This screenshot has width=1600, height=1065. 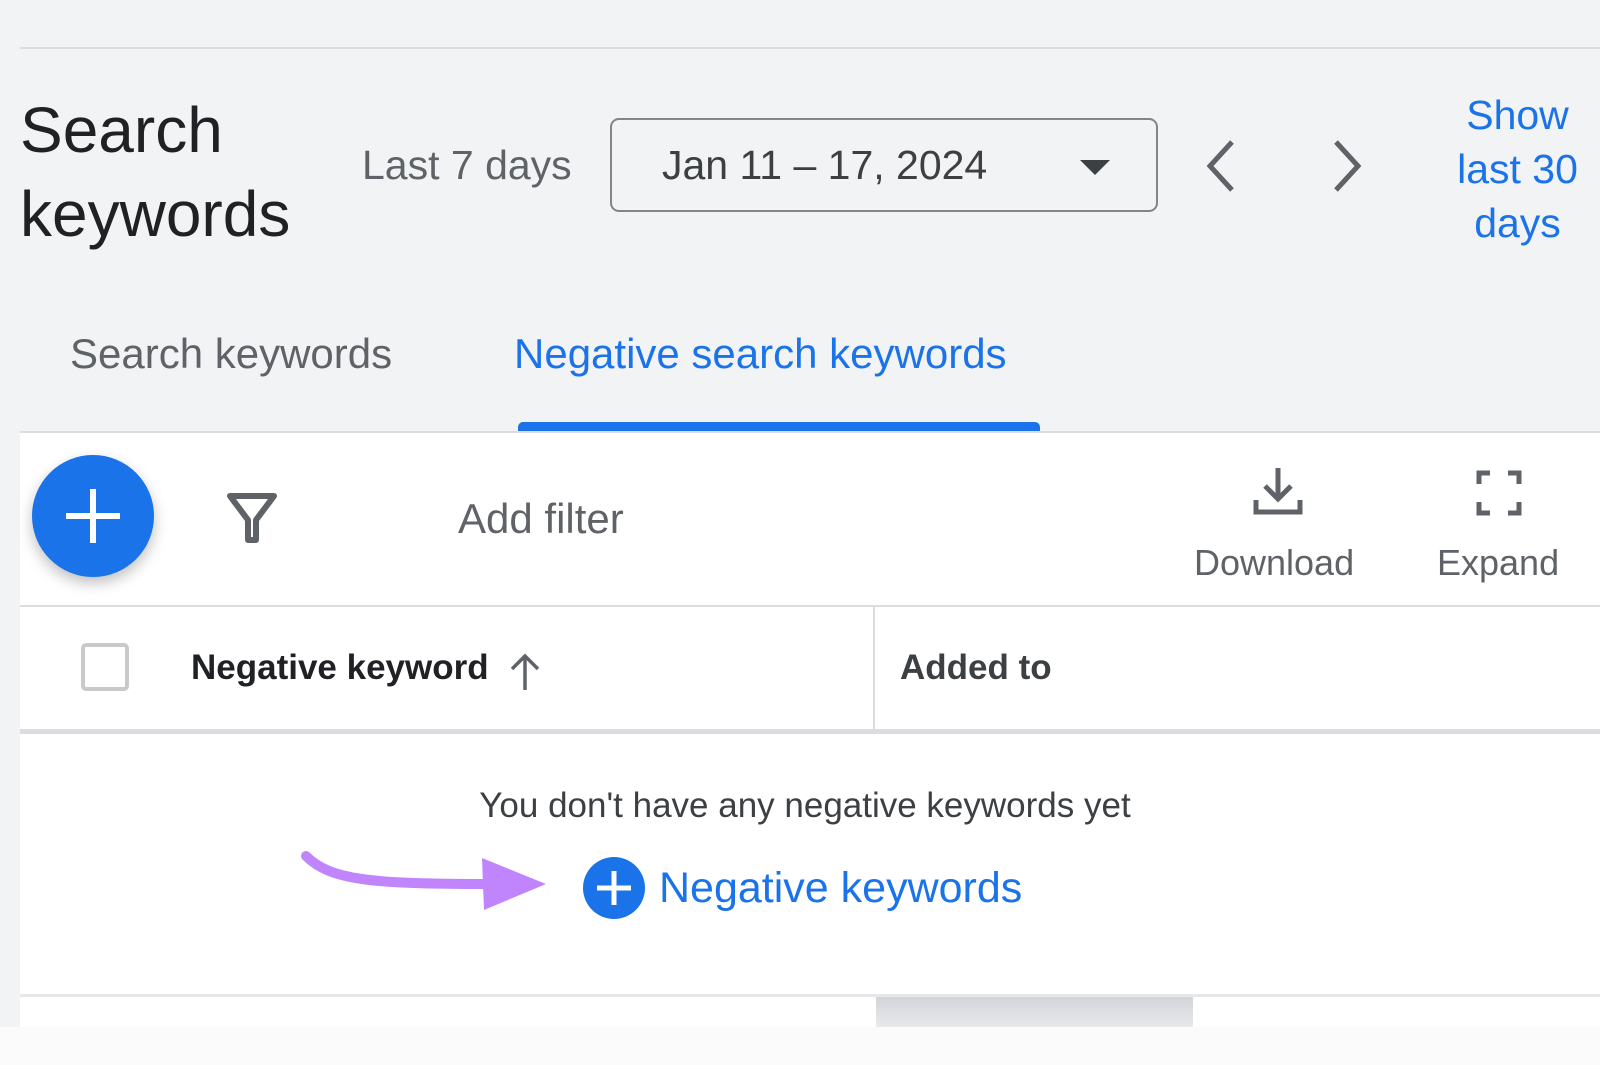 What do you see at coordinates (467, 165) in the screenshot?
I see `period-label: Last 7 days` at bounding box center [467, 165].